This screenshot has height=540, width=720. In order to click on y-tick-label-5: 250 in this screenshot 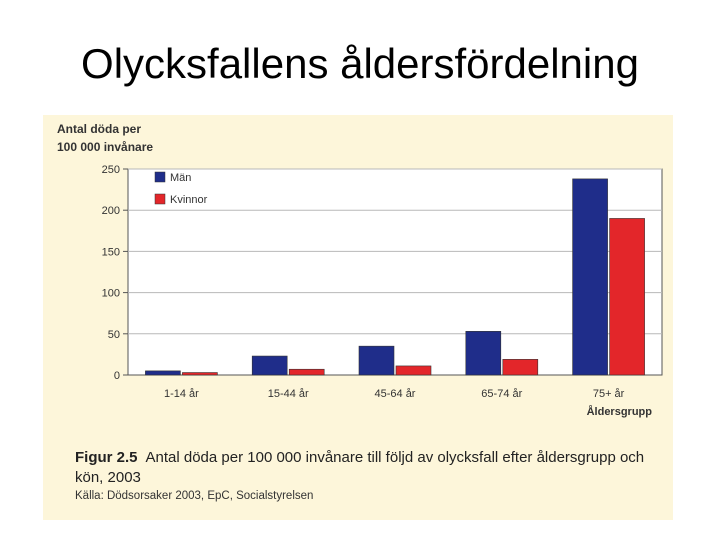, I will do `click(111, 170)`.